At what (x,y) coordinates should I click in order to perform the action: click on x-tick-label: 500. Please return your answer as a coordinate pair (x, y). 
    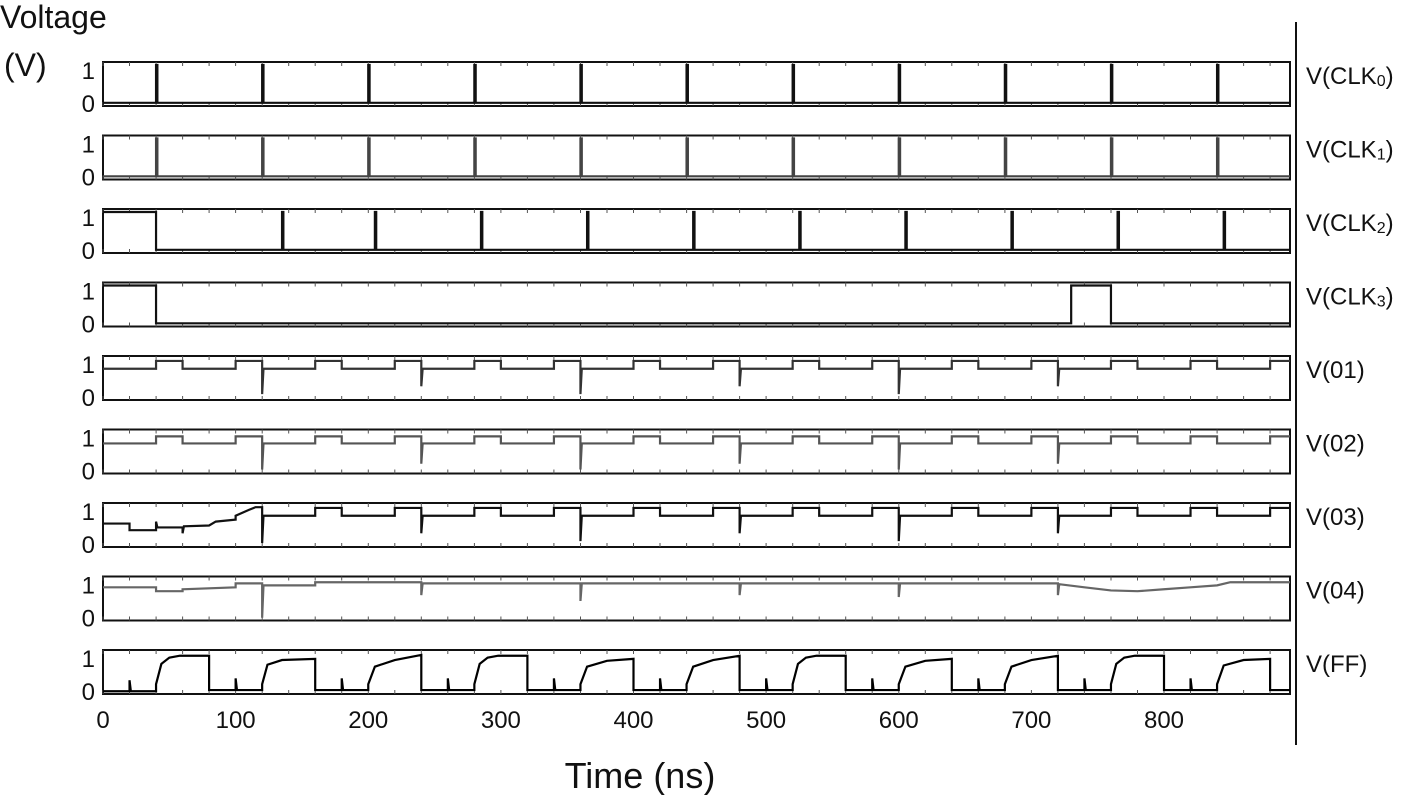
    Looking at the image, I should click on (766, 720).